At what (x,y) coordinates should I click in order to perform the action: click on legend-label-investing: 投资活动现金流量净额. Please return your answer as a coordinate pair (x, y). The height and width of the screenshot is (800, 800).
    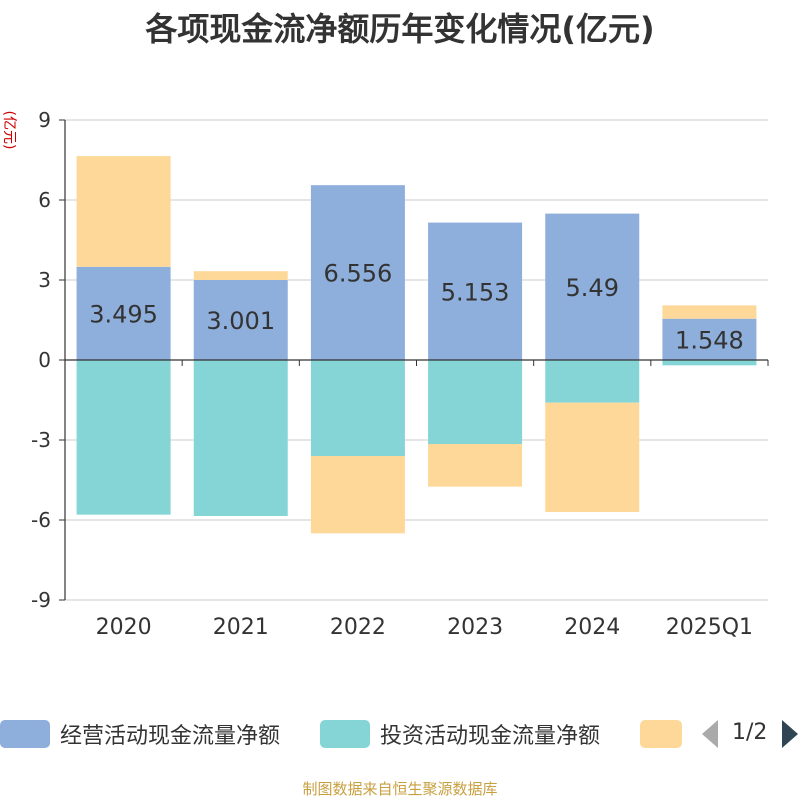
    Looking at the image, I should click on (490, 736).